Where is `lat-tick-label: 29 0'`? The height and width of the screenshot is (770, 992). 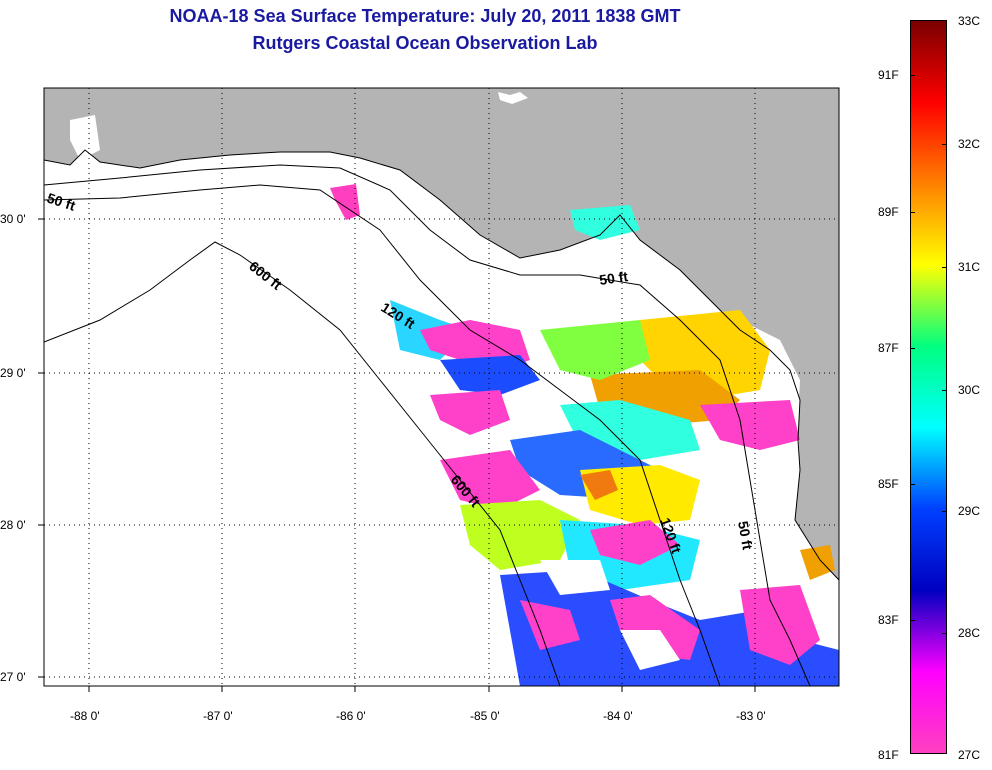 lat-tick-label: 29 0' is located at coordinates (13, 373).